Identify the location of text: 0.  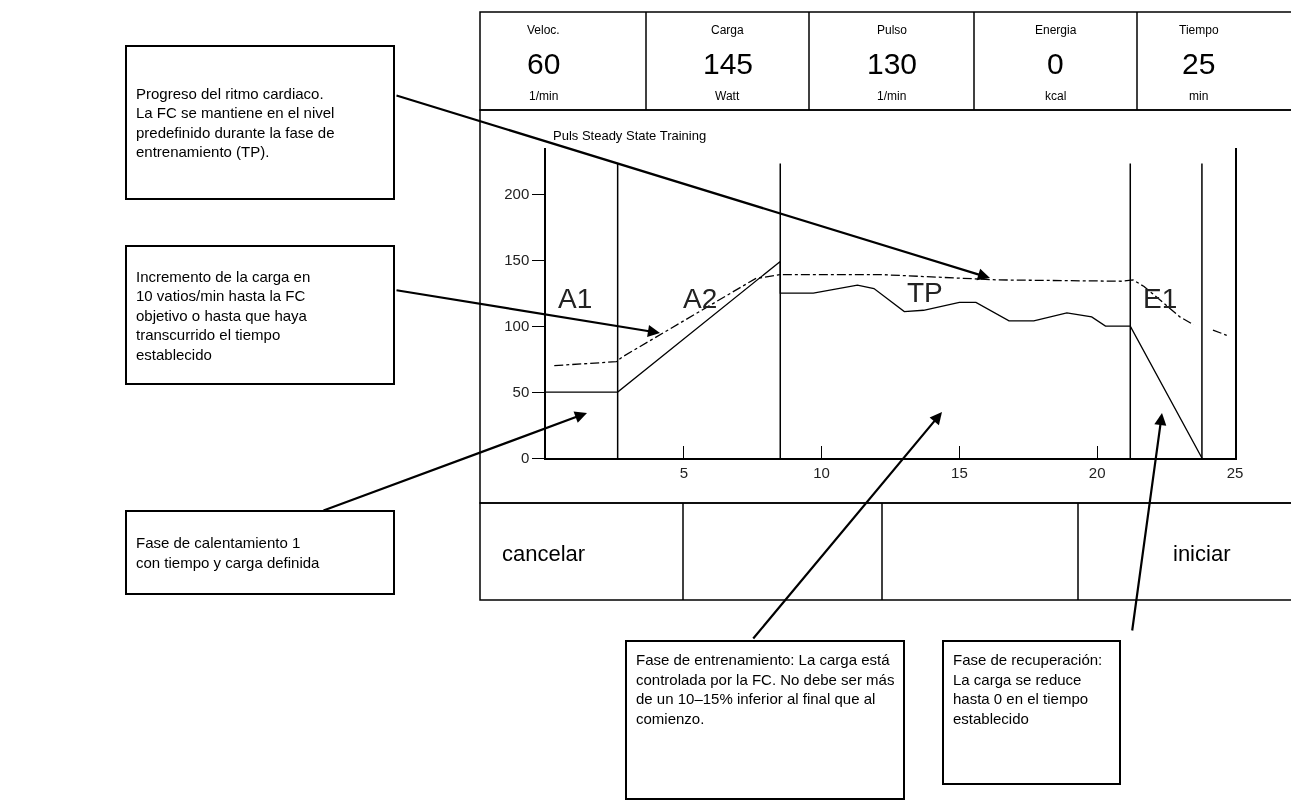
(1055, 63).